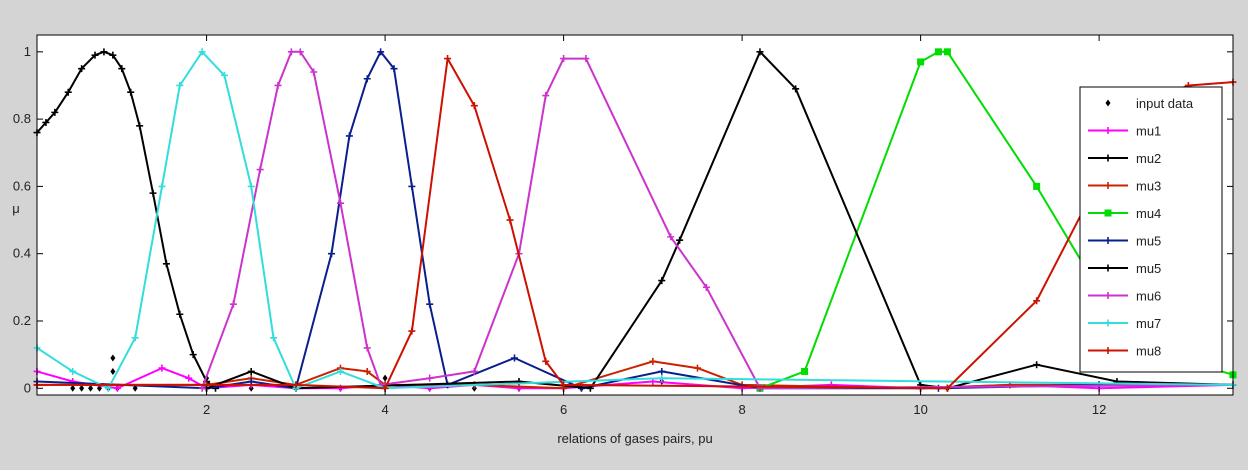  I want to click on legend-item: mu5, so click(1124, 241).